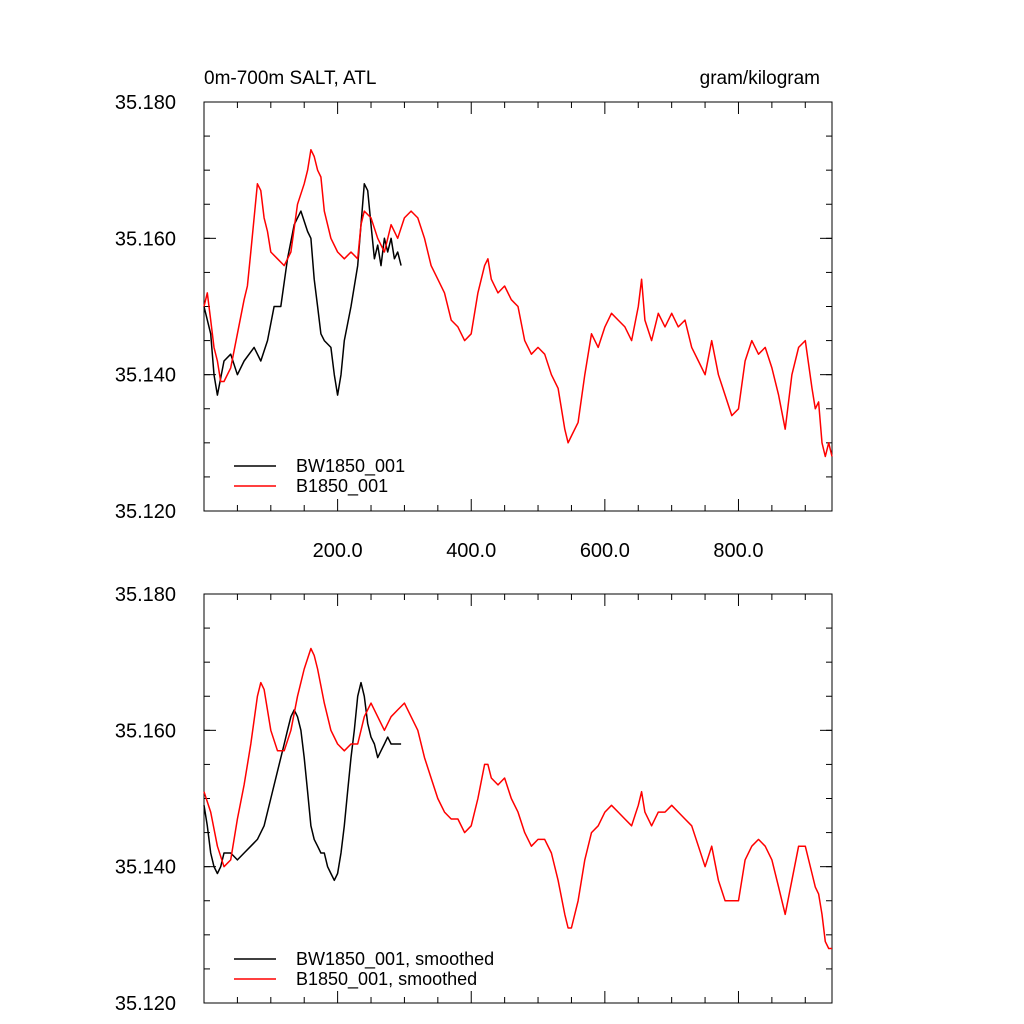 The width and height of the screenshot is (1024, 1024). What do you see at coordinates (471, 551) in the screenshot?
I see `x-tick-label: 400.0` at bounding box center [471, 551].